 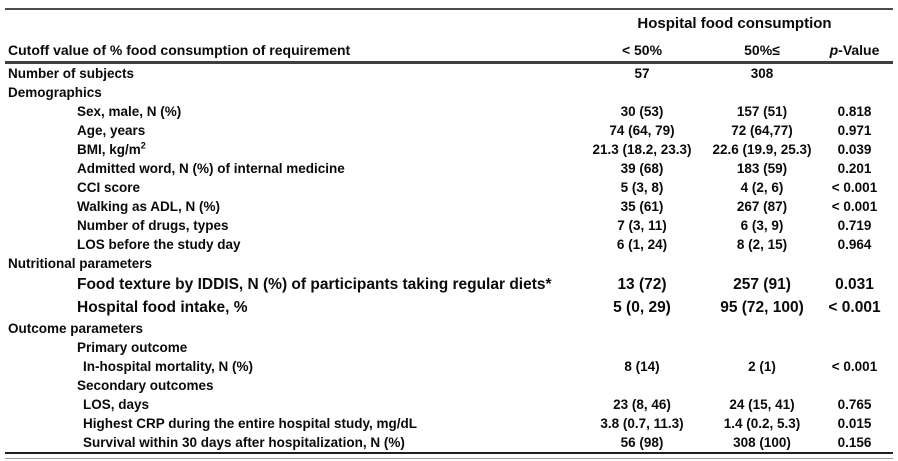 I want to click on row-label-text: CCI score, so click(x=109, y=187).